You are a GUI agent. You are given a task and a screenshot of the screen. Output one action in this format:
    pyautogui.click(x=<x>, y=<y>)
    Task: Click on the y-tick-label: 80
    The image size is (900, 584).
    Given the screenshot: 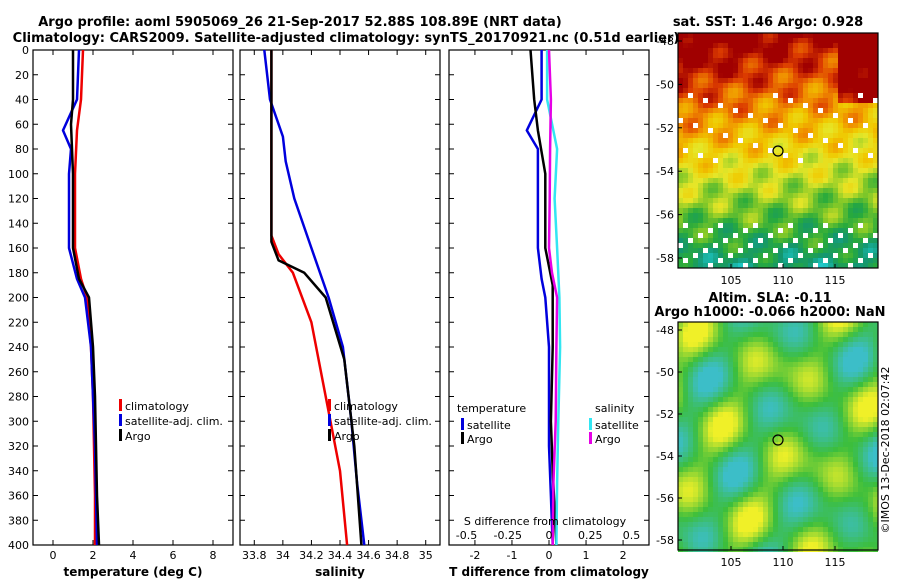 What is the action you would take?
    pyautogui.click(x=22, y=149)
    